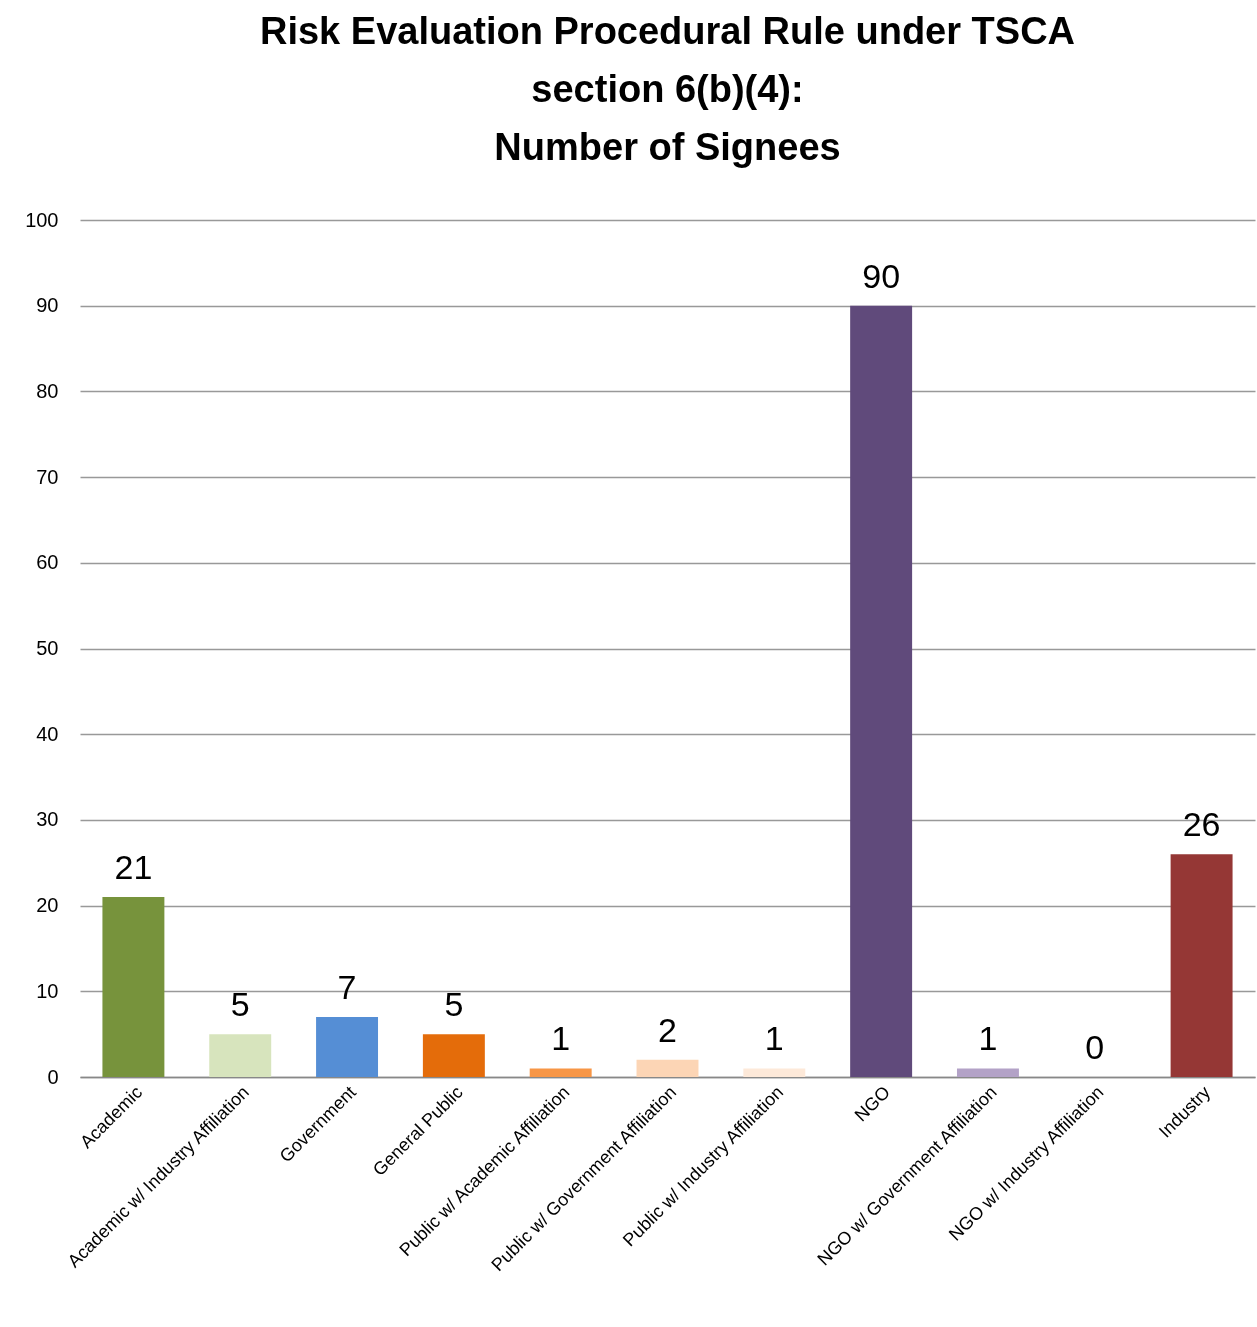  Describe the element at coordinates (47, 819) in the screenshot. I see `y-tick-label: 30` at that location.